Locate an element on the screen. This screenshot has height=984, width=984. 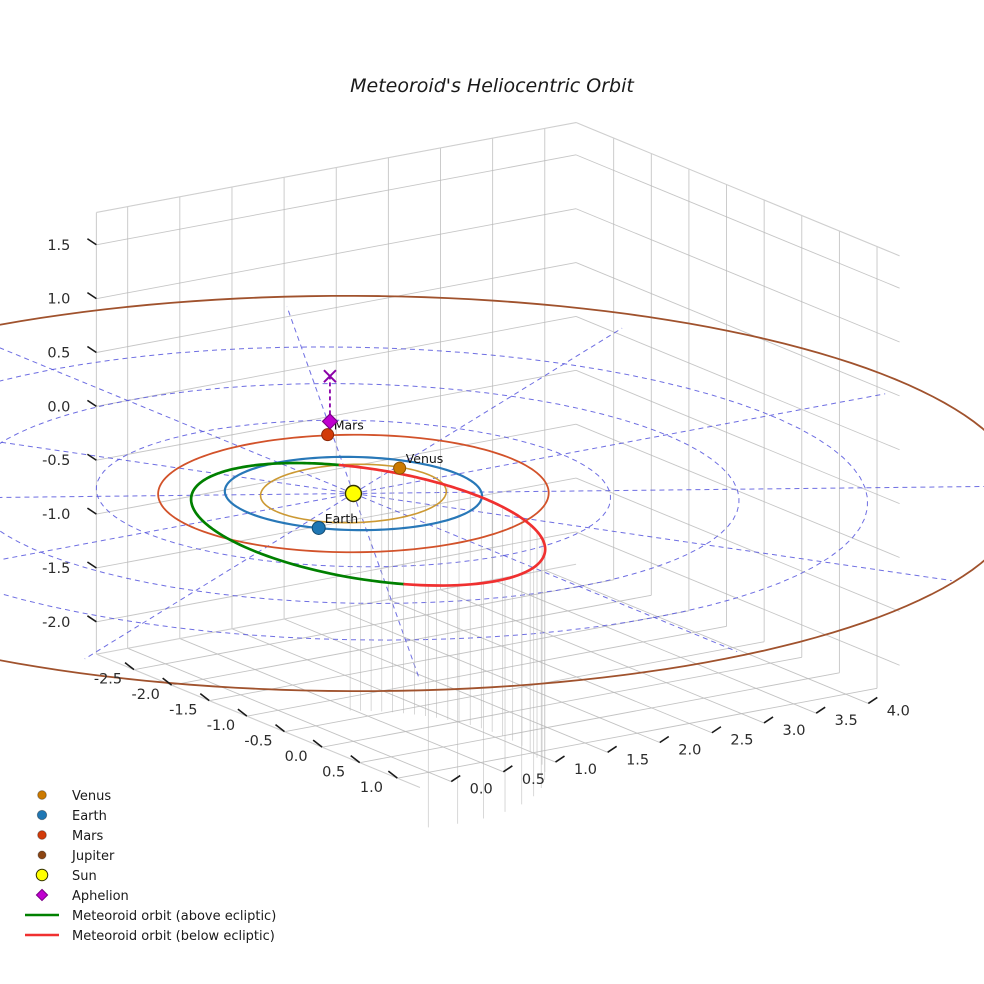
legend-item-jupiter: Jupiter is located at coordinates (76, 856).